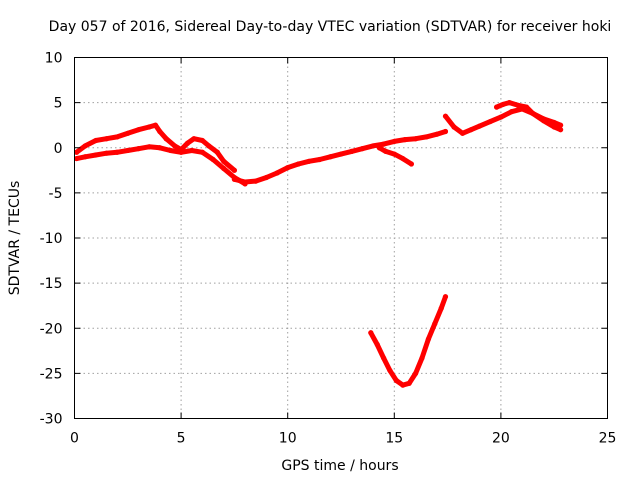 This screenshot has width=640, height=480. I want to click on y-tick-label: 5, so click(58, 104).